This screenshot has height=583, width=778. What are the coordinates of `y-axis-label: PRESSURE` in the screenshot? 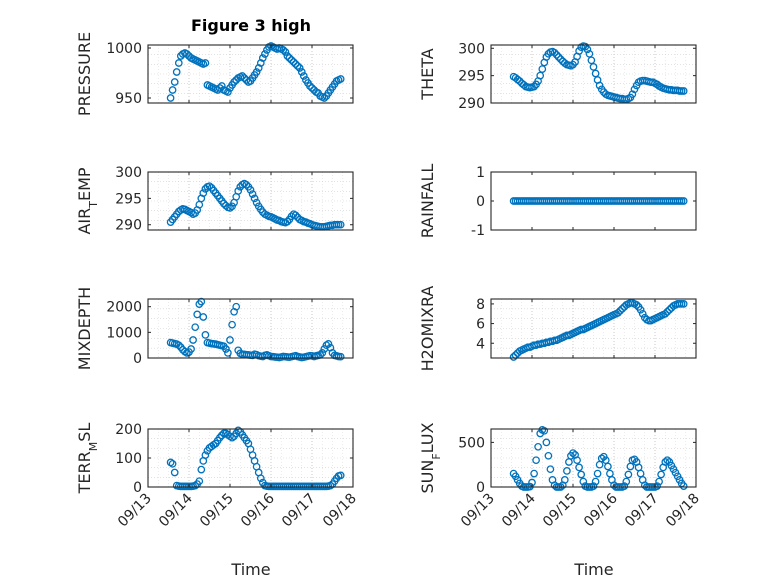 It's located at (84, 74).